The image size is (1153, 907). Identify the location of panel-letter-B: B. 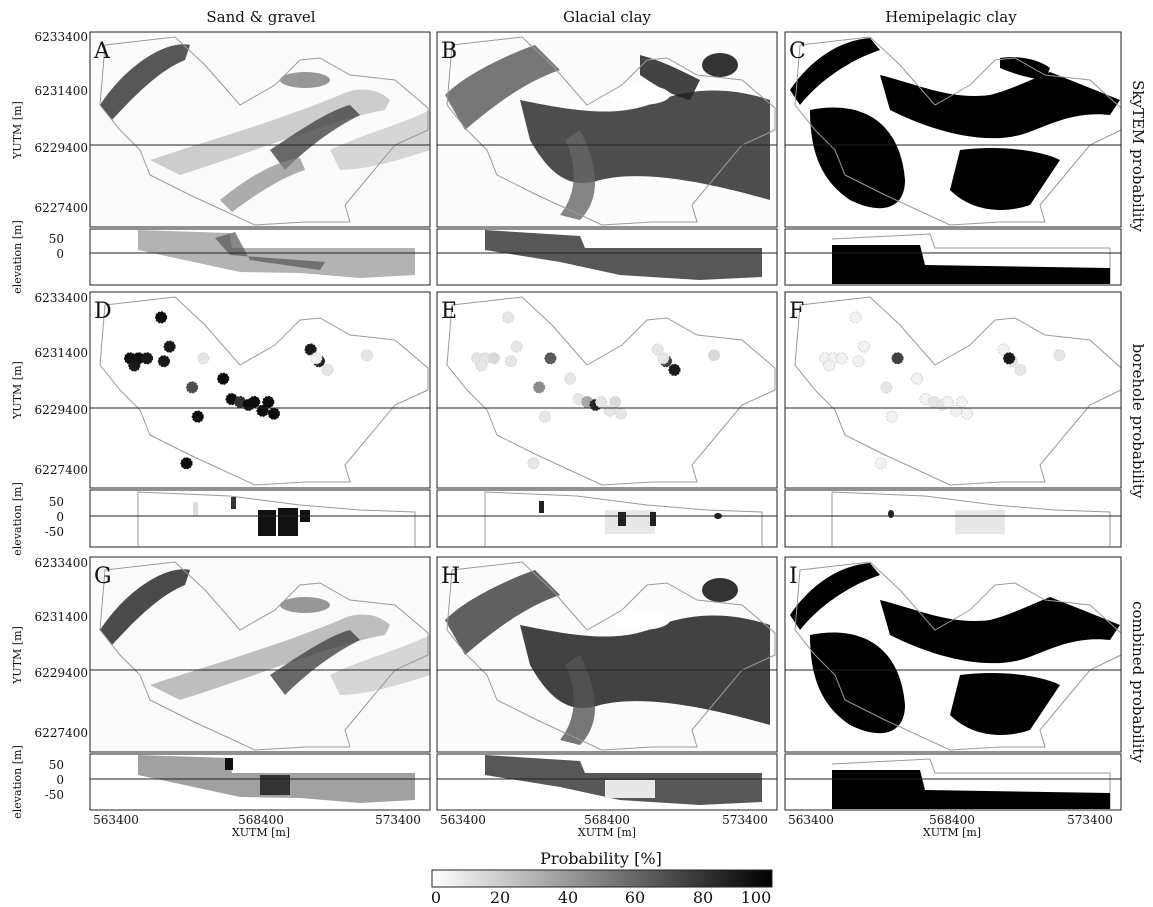
(449, 51).